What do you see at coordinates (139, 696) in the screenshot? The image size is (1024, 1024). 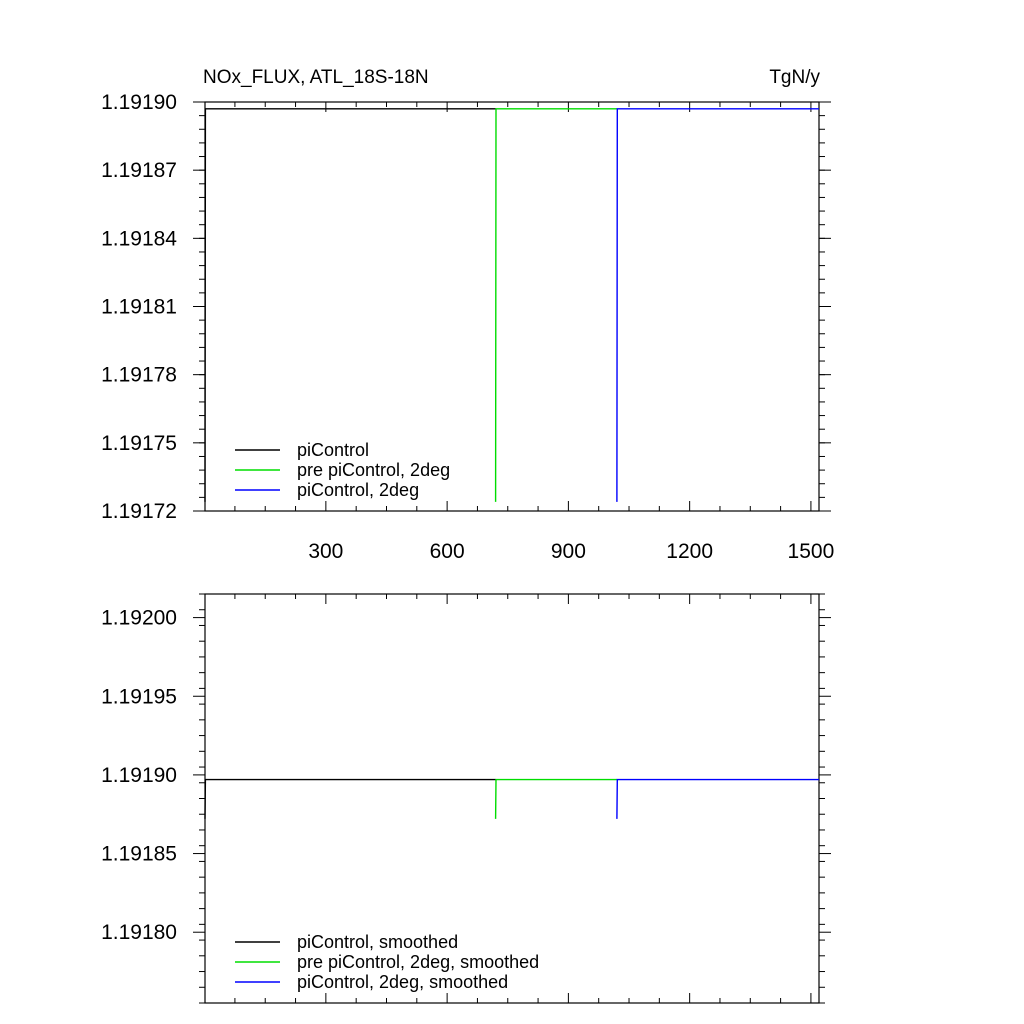 I see `y-tick-label: 1.19195` at bounding box center [139, 696].